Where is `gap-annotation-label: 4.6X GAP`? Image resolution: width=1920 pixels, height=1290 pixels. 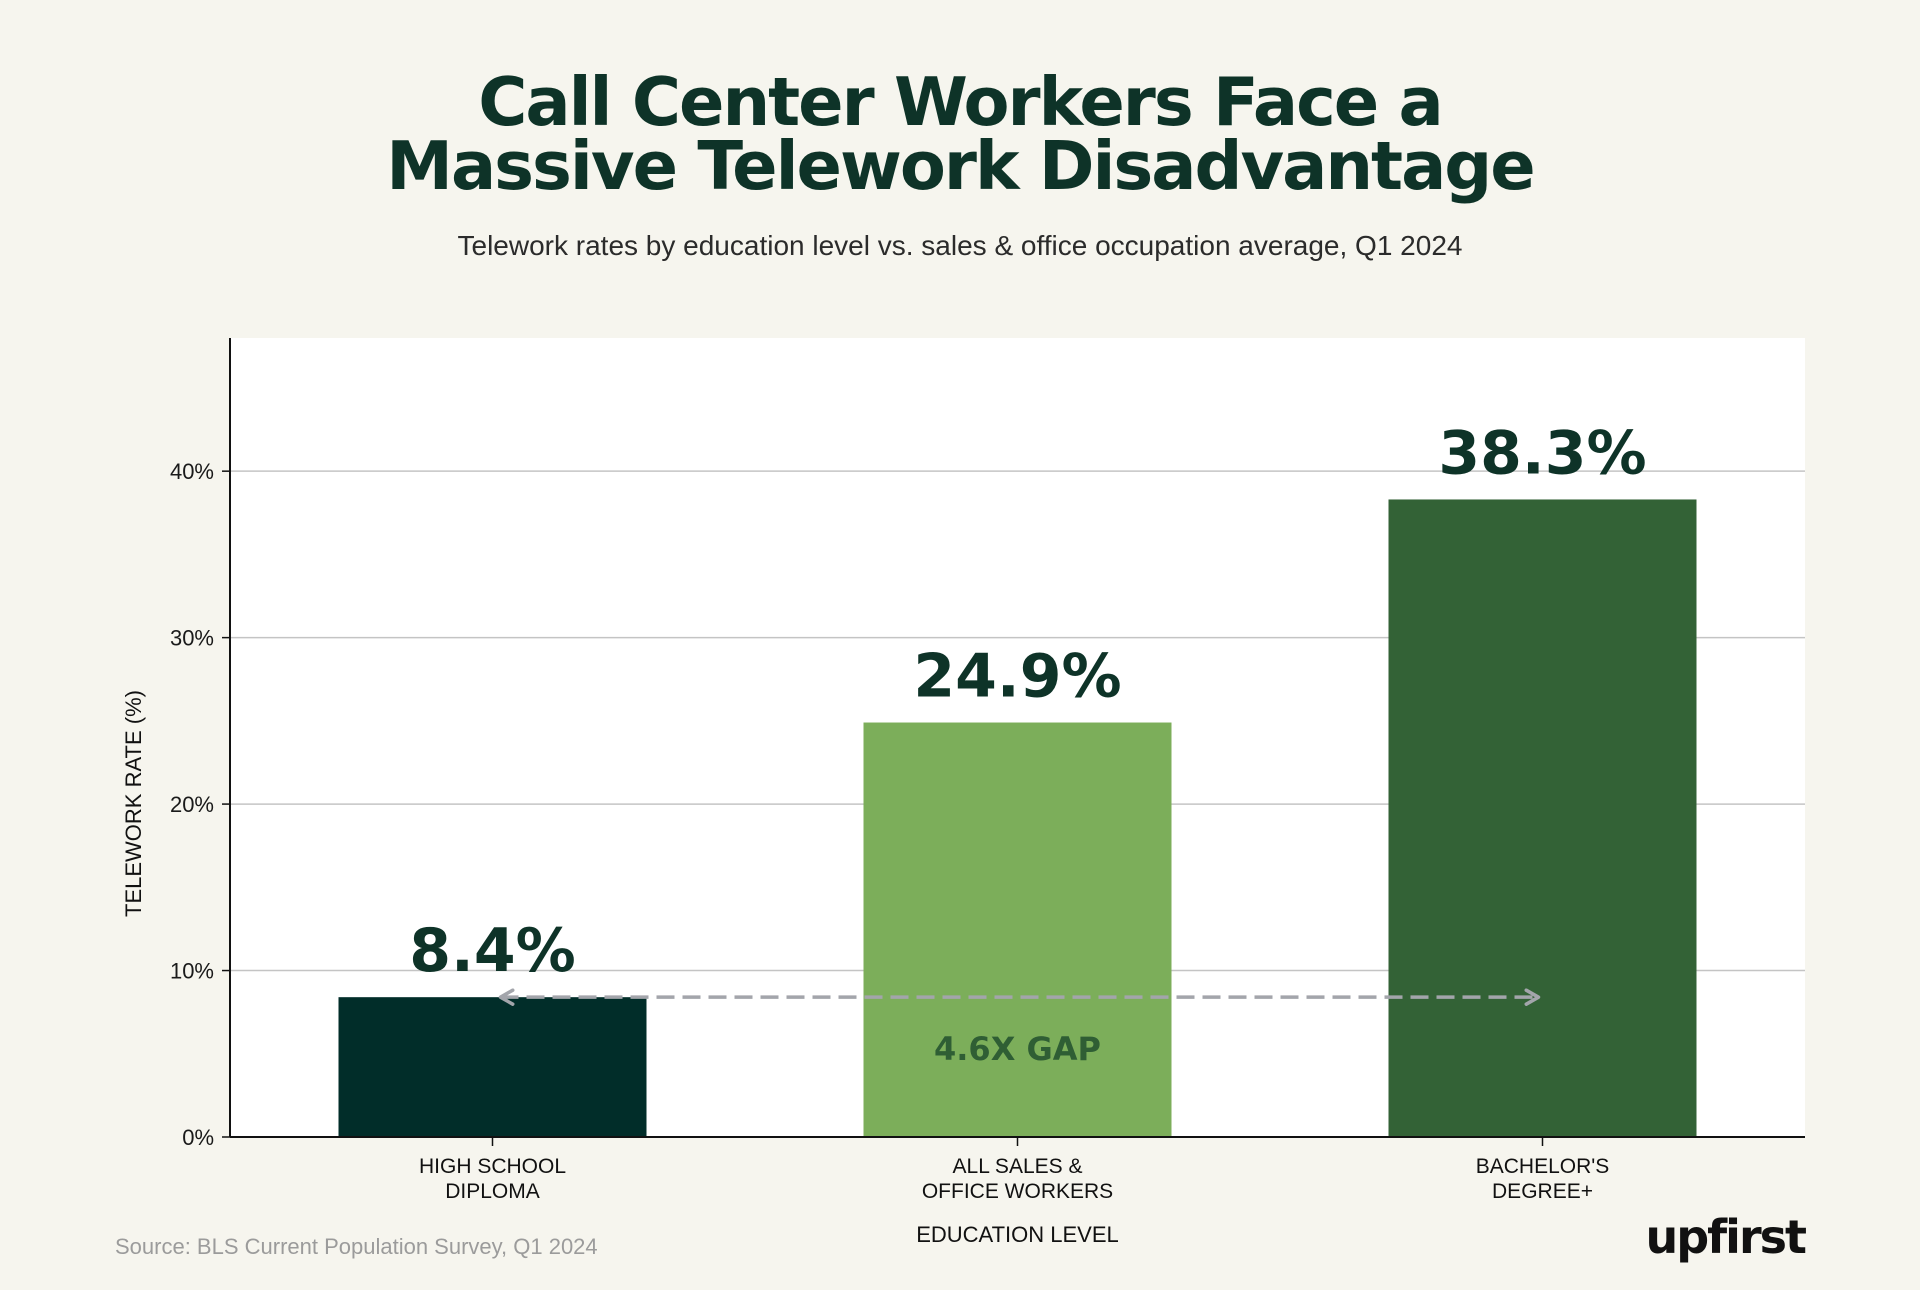
gap-annotation-label: 4.6X GAP is located at coordinates (1017, 1049).